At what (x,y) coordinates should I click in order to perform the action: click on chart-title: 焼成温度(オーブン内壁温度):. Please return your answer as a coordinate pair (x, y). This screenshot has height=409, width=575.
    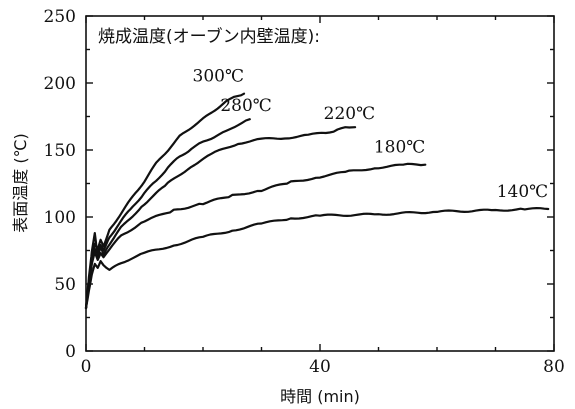
    Looking at the image, I should click on (209, 36).